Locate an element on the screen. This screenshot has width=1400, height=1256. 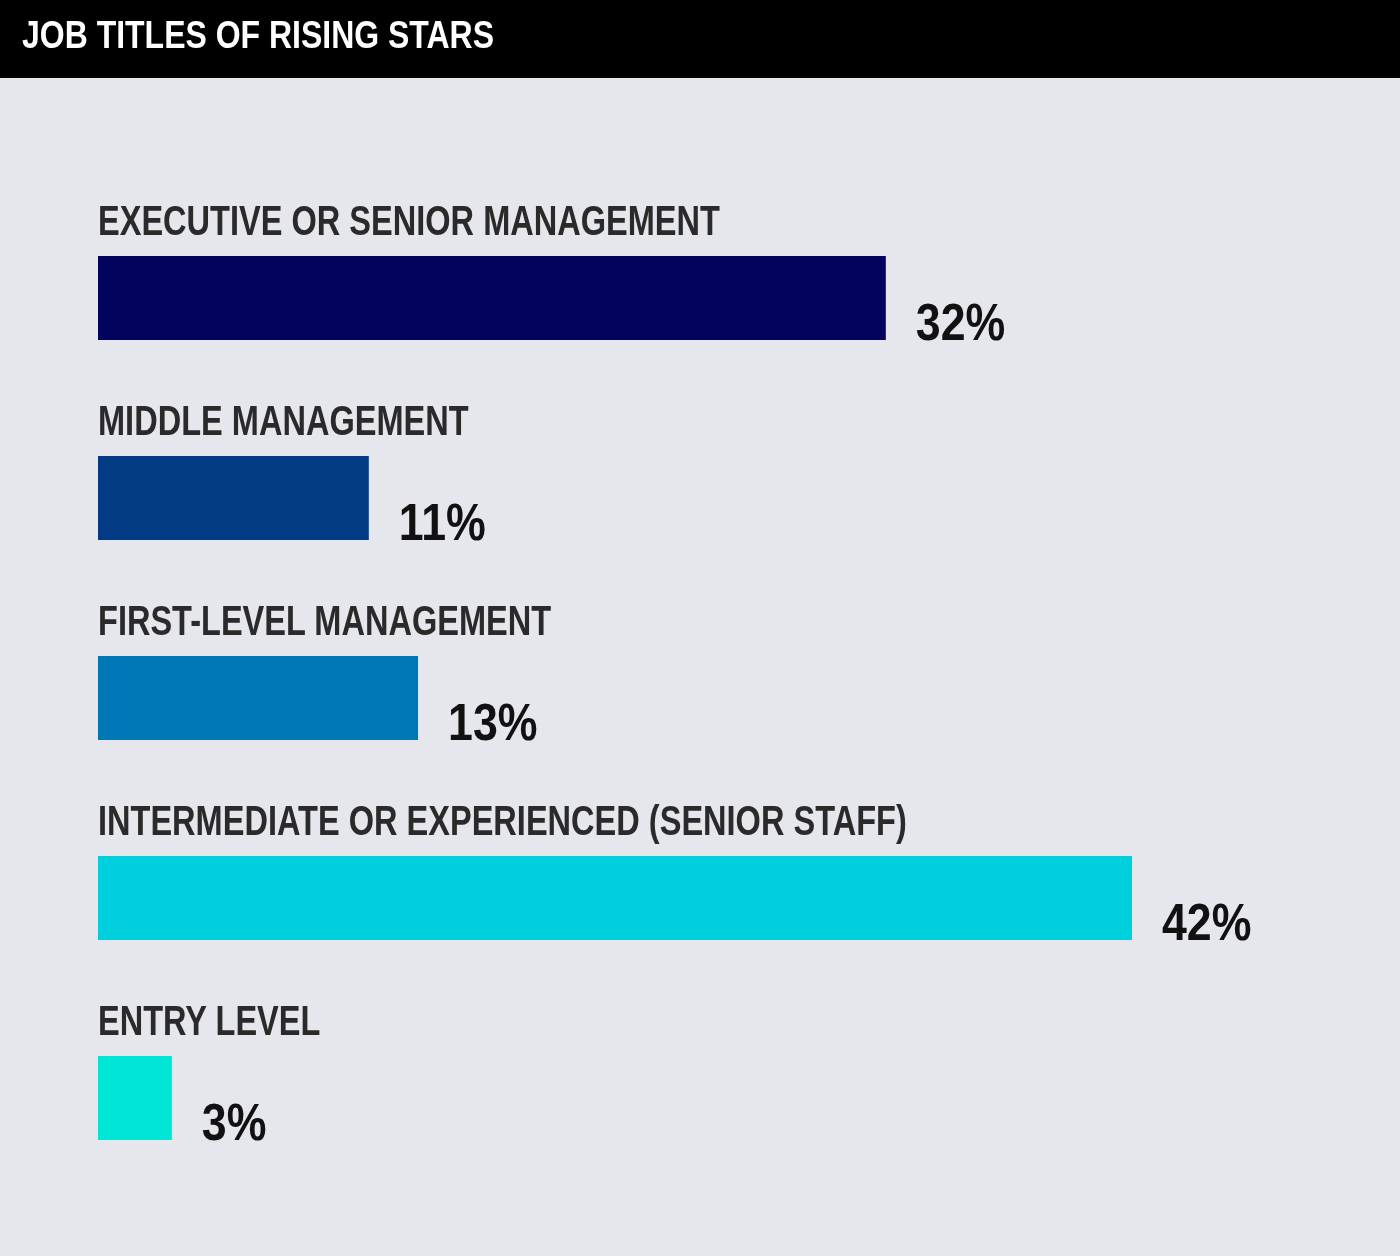
data-label: 3% is located at coordinates (234, 1121).